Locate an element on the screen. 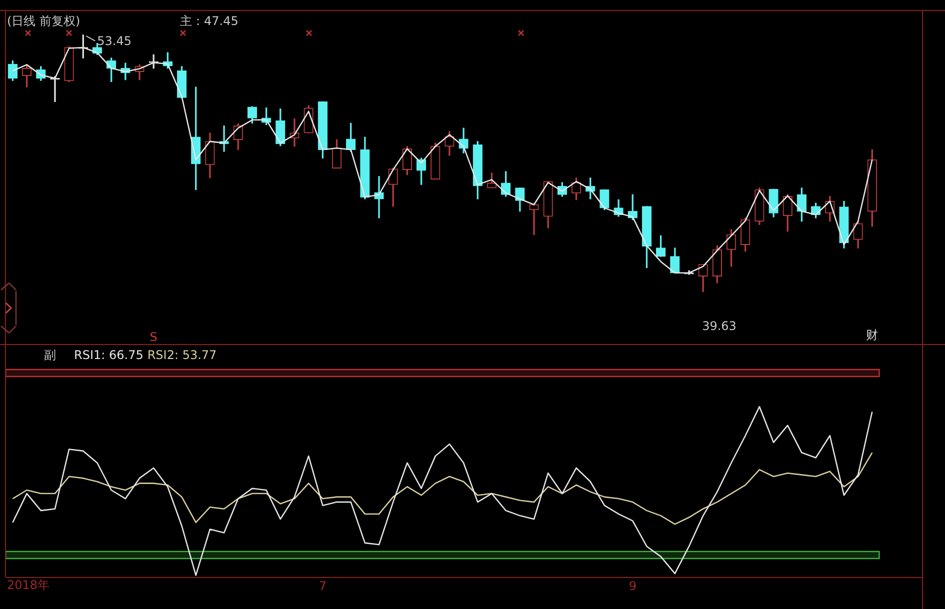  text: 主：47.45 is located at coordinates (209, 21).